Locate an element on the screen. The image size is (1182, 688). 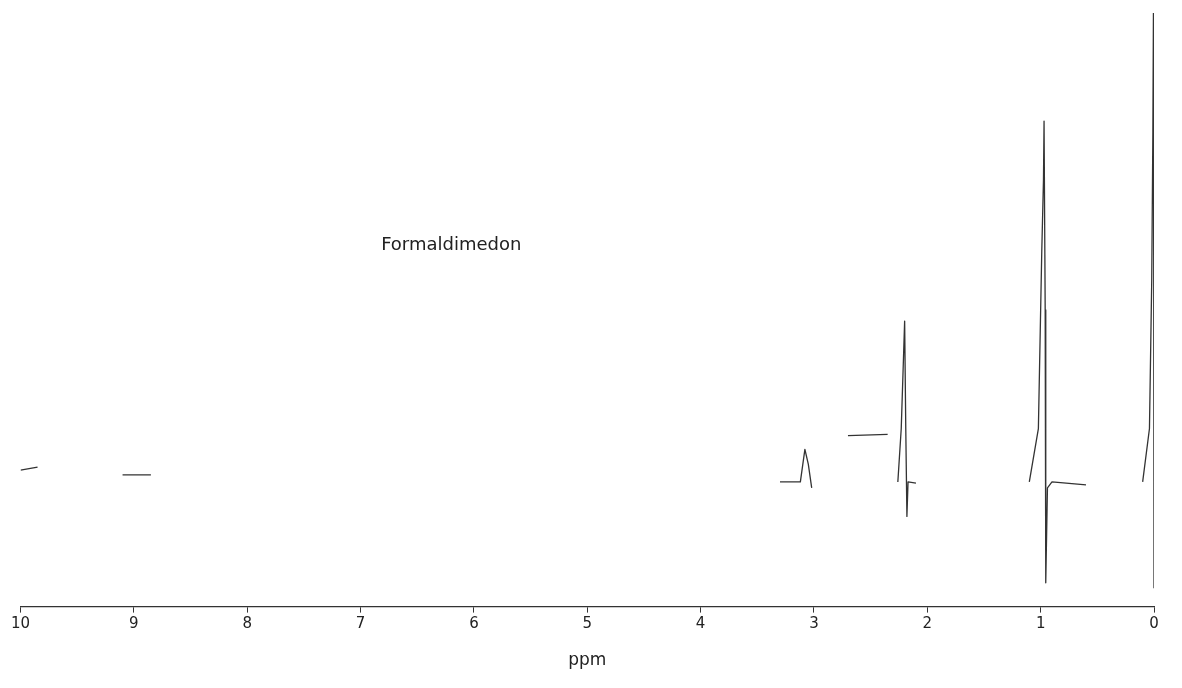
x-tick-label: 7 is located at coordinates (360, 623).